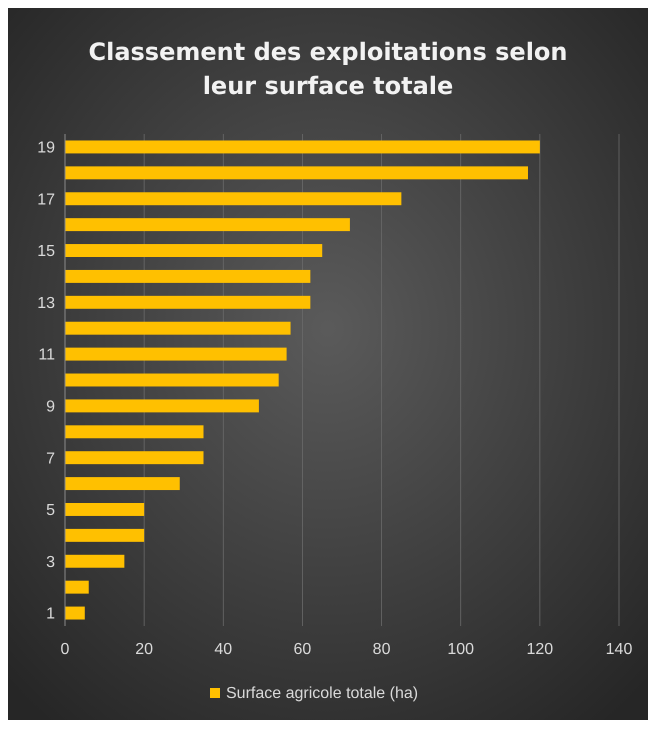 The height and width of the screenshot is (729, 651). What do you see at coordinates (51, 562) in the screenshot?
I see `y-tick-label: 3` at bounding box center [51, 562].